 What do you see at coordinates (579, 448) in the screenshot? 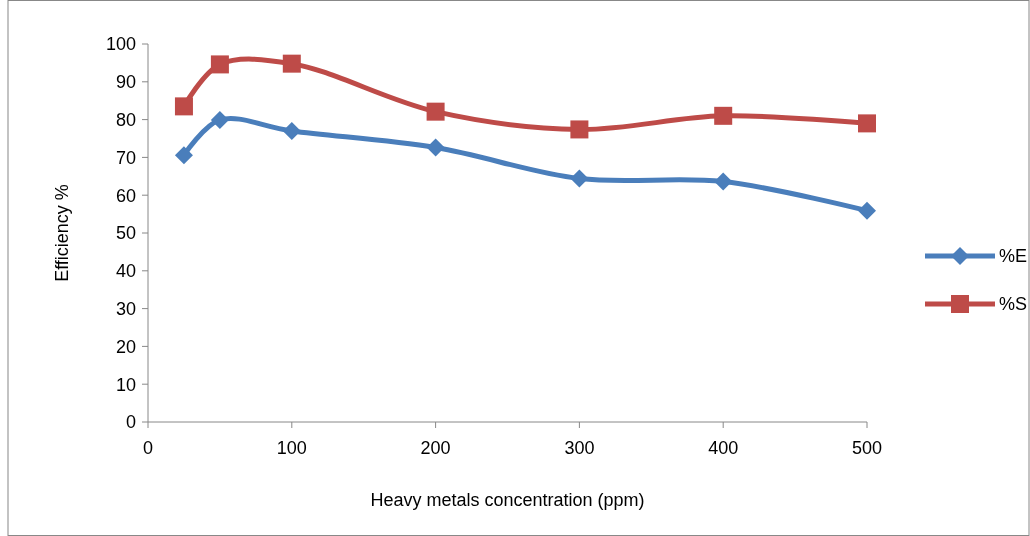
I see `x-tick-label: 300` at bounding box center [579, 448].